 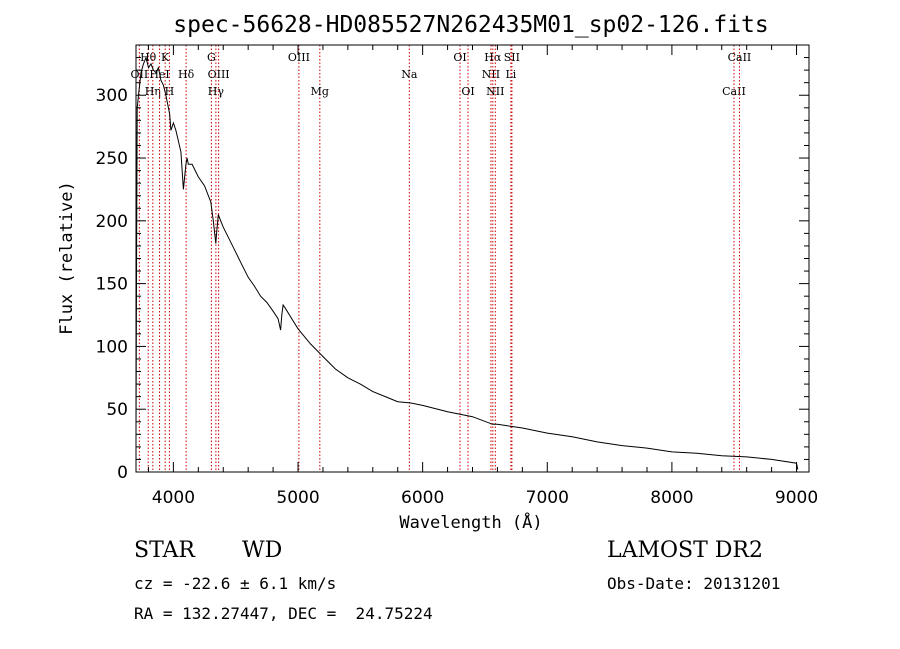 What do you see at coordinates (694, 583) in the screenshot?
I see `obs-date: Obs-Date: 20131201` at bounding box center [694, 583].